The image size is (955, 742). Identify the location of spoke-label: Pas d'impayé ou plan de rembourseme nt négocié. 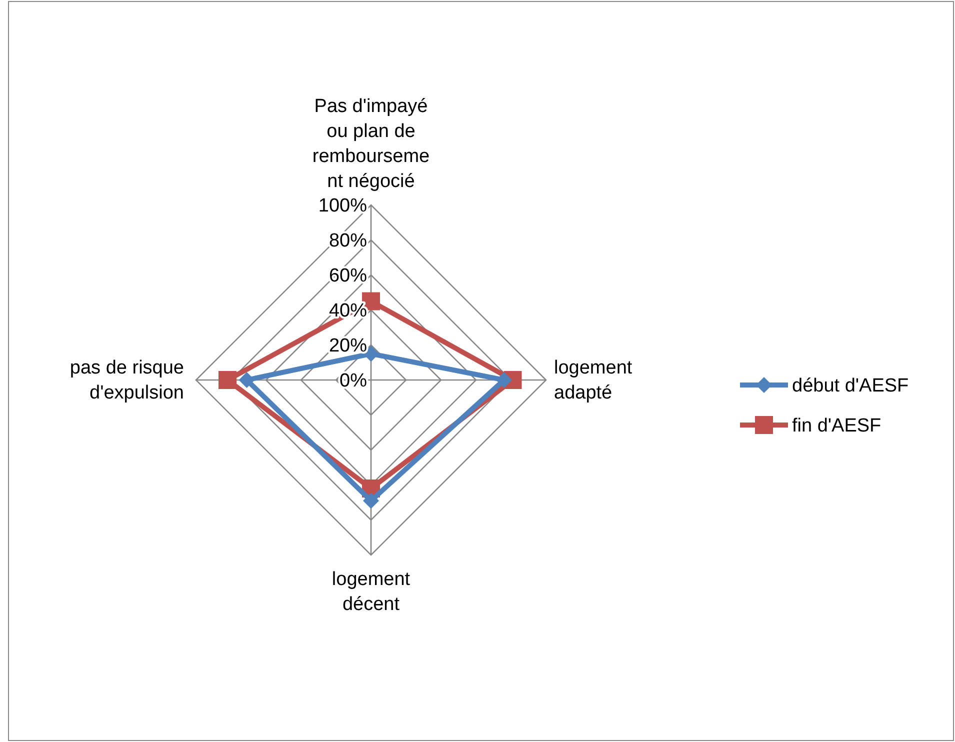
(371, 144).